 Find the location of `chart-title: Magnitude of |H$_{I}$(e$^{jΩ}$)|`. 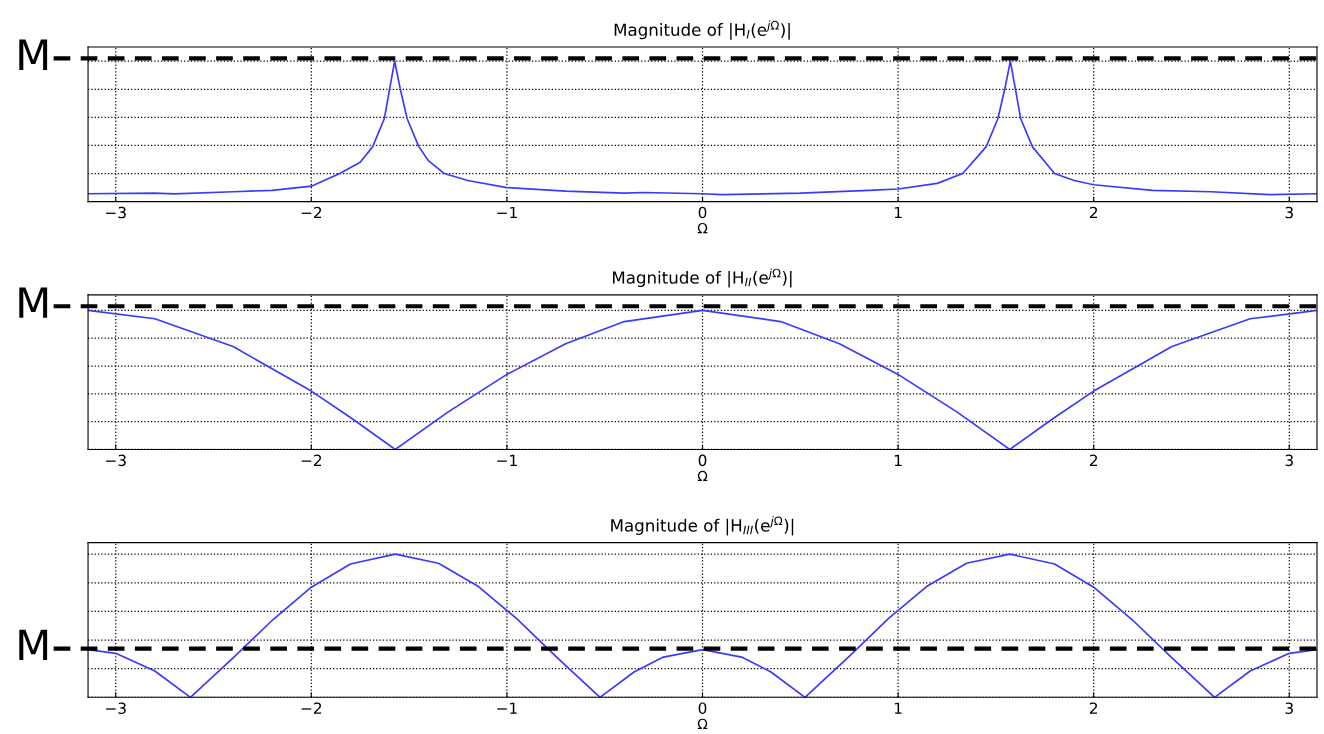

chart-title: Magnitude of |H$_{I}$(e$^{jΩ}$)| is located at coordinates (702, 30).